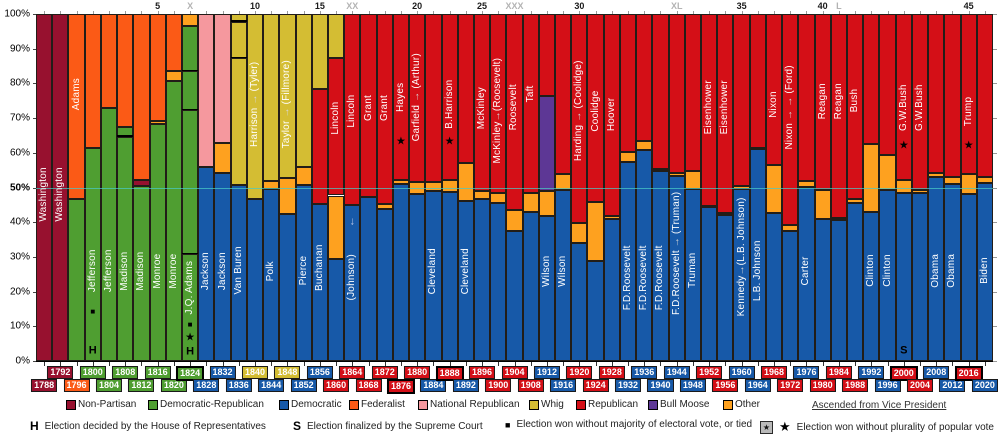 Image resolution: width=1000 pixels, height=443 pixels. Describe the element at coordinates (92, 81) in the screenshot. I see `segment-federalist` at that location.